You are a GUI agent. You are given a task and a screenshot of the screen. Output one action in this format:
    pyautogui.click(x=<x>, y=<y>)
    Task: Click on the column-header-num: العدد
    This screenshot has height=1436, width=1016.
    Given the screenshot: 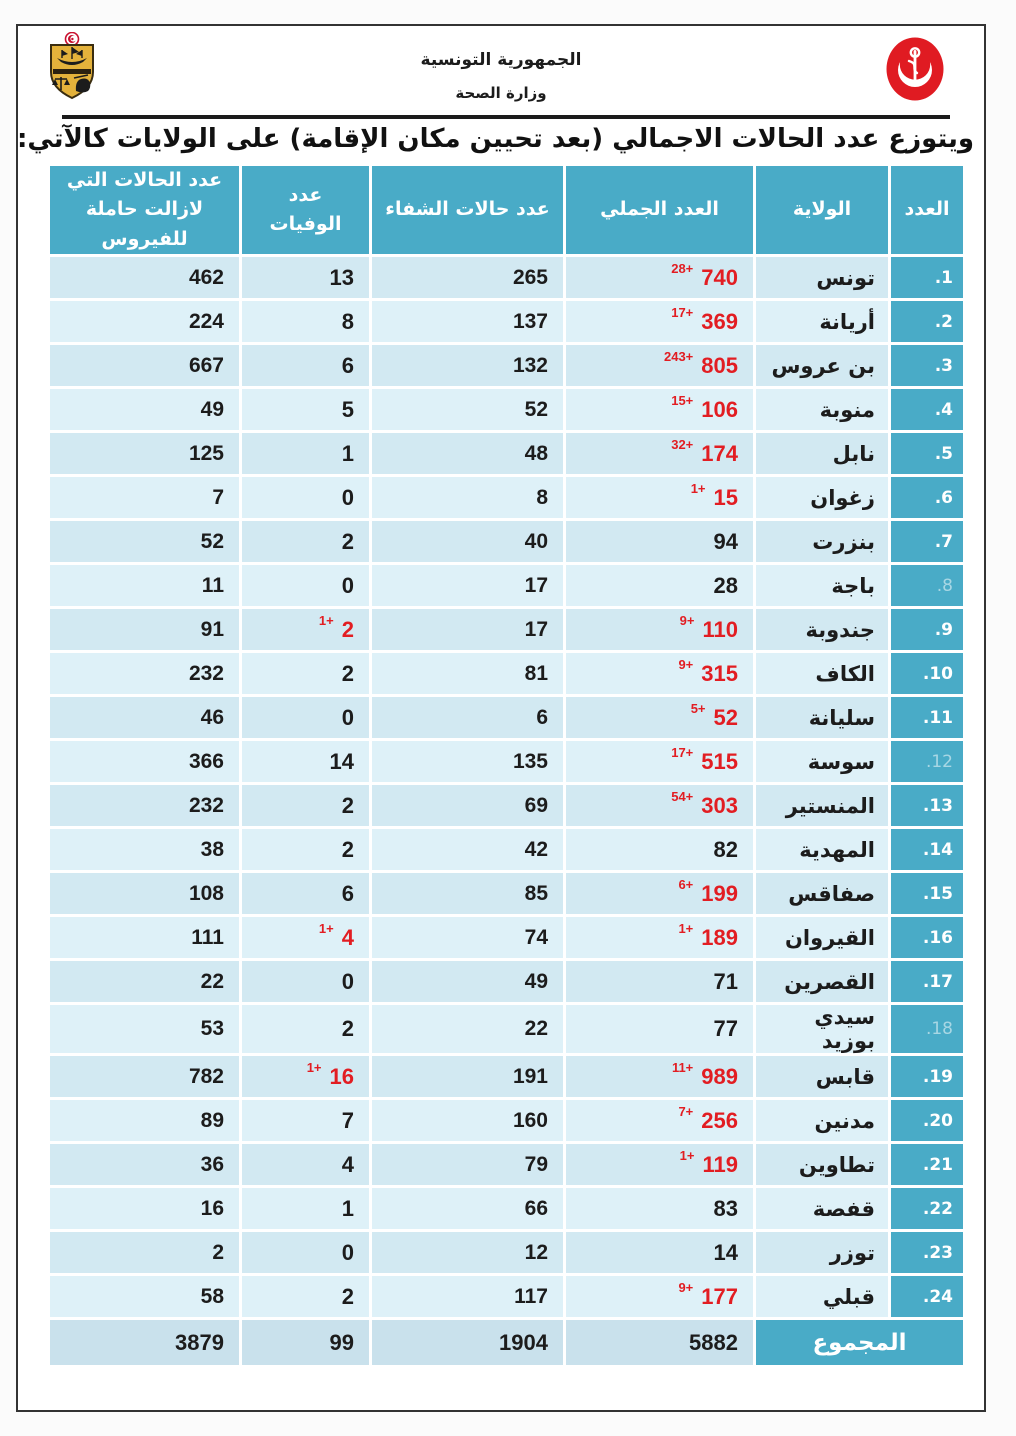 What is the action you would take?
    pyautogui.click(x=927, y=210)
    